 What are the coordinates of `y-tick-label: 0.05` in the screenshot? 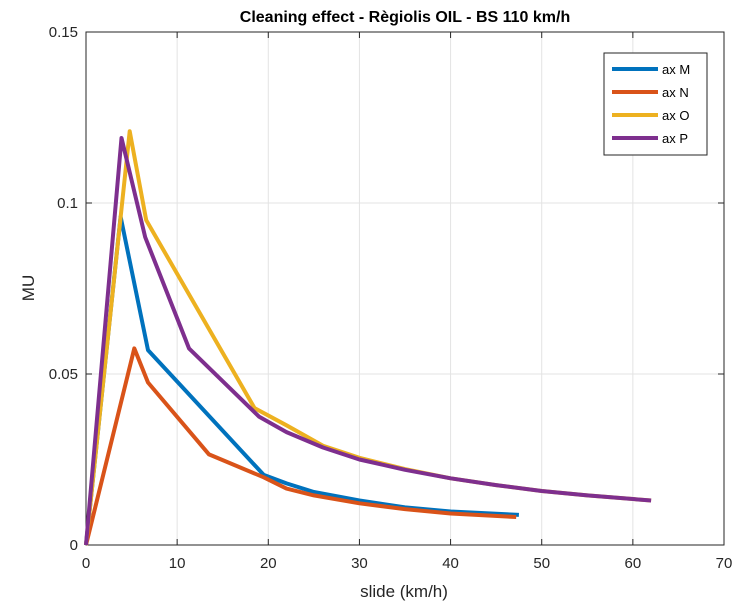 It's located at (63, 374).